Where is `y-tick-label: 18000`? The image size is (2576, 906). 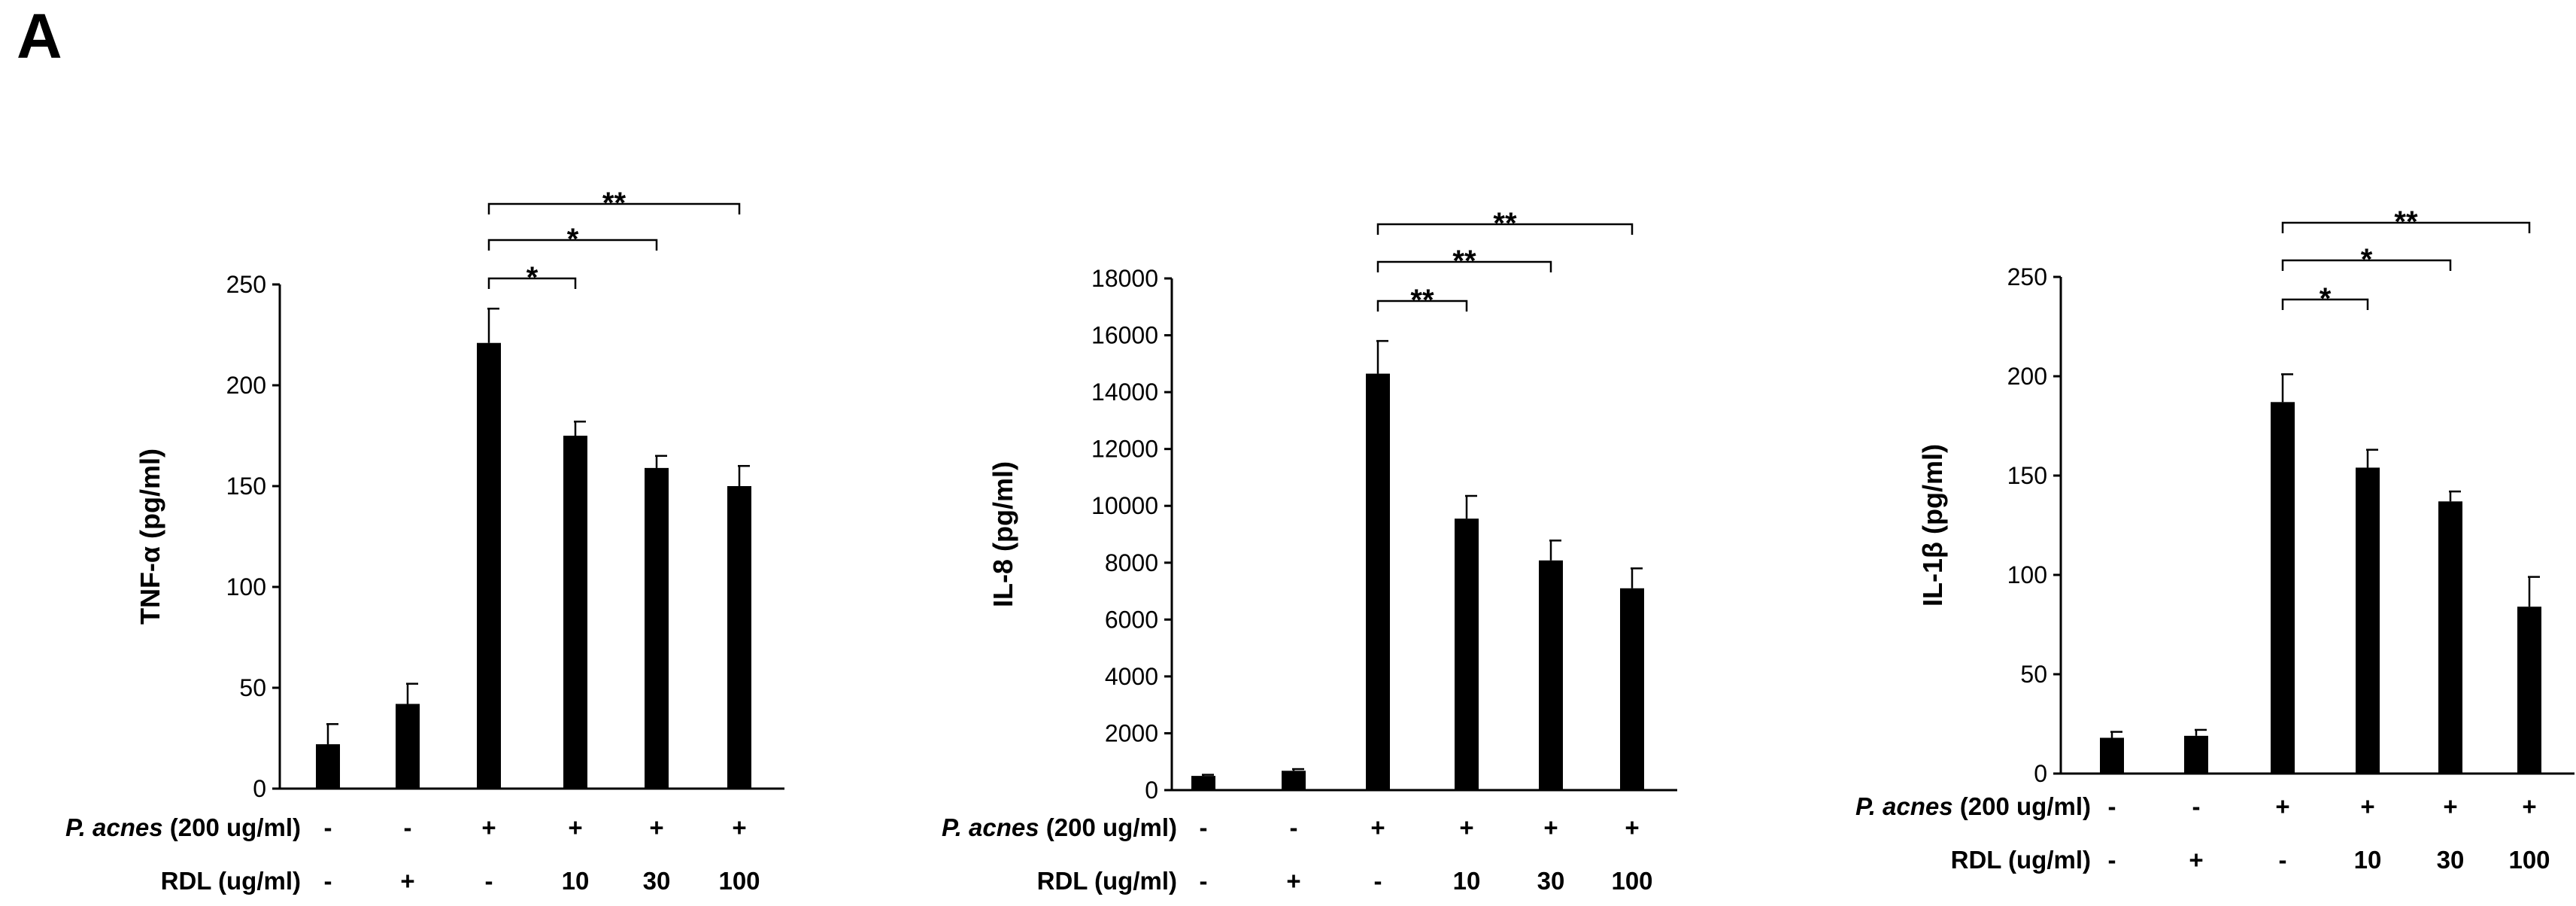 y-tick-label: 18000 is located at coordinates (1124, 278).